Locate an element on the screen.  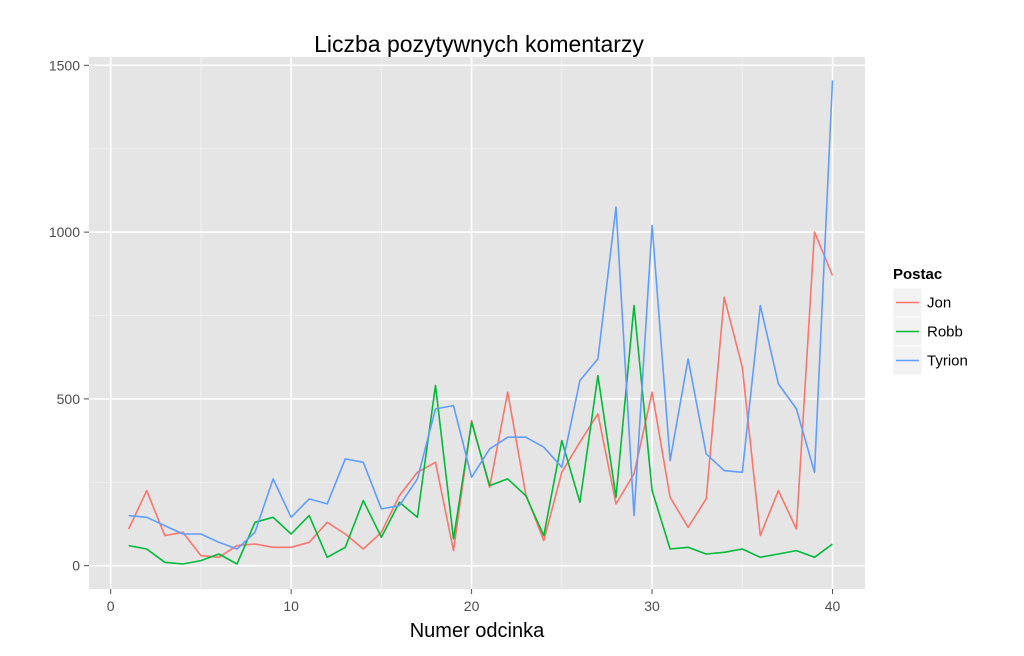
x-tick-label: 20 is located at coordinates (472, 606).